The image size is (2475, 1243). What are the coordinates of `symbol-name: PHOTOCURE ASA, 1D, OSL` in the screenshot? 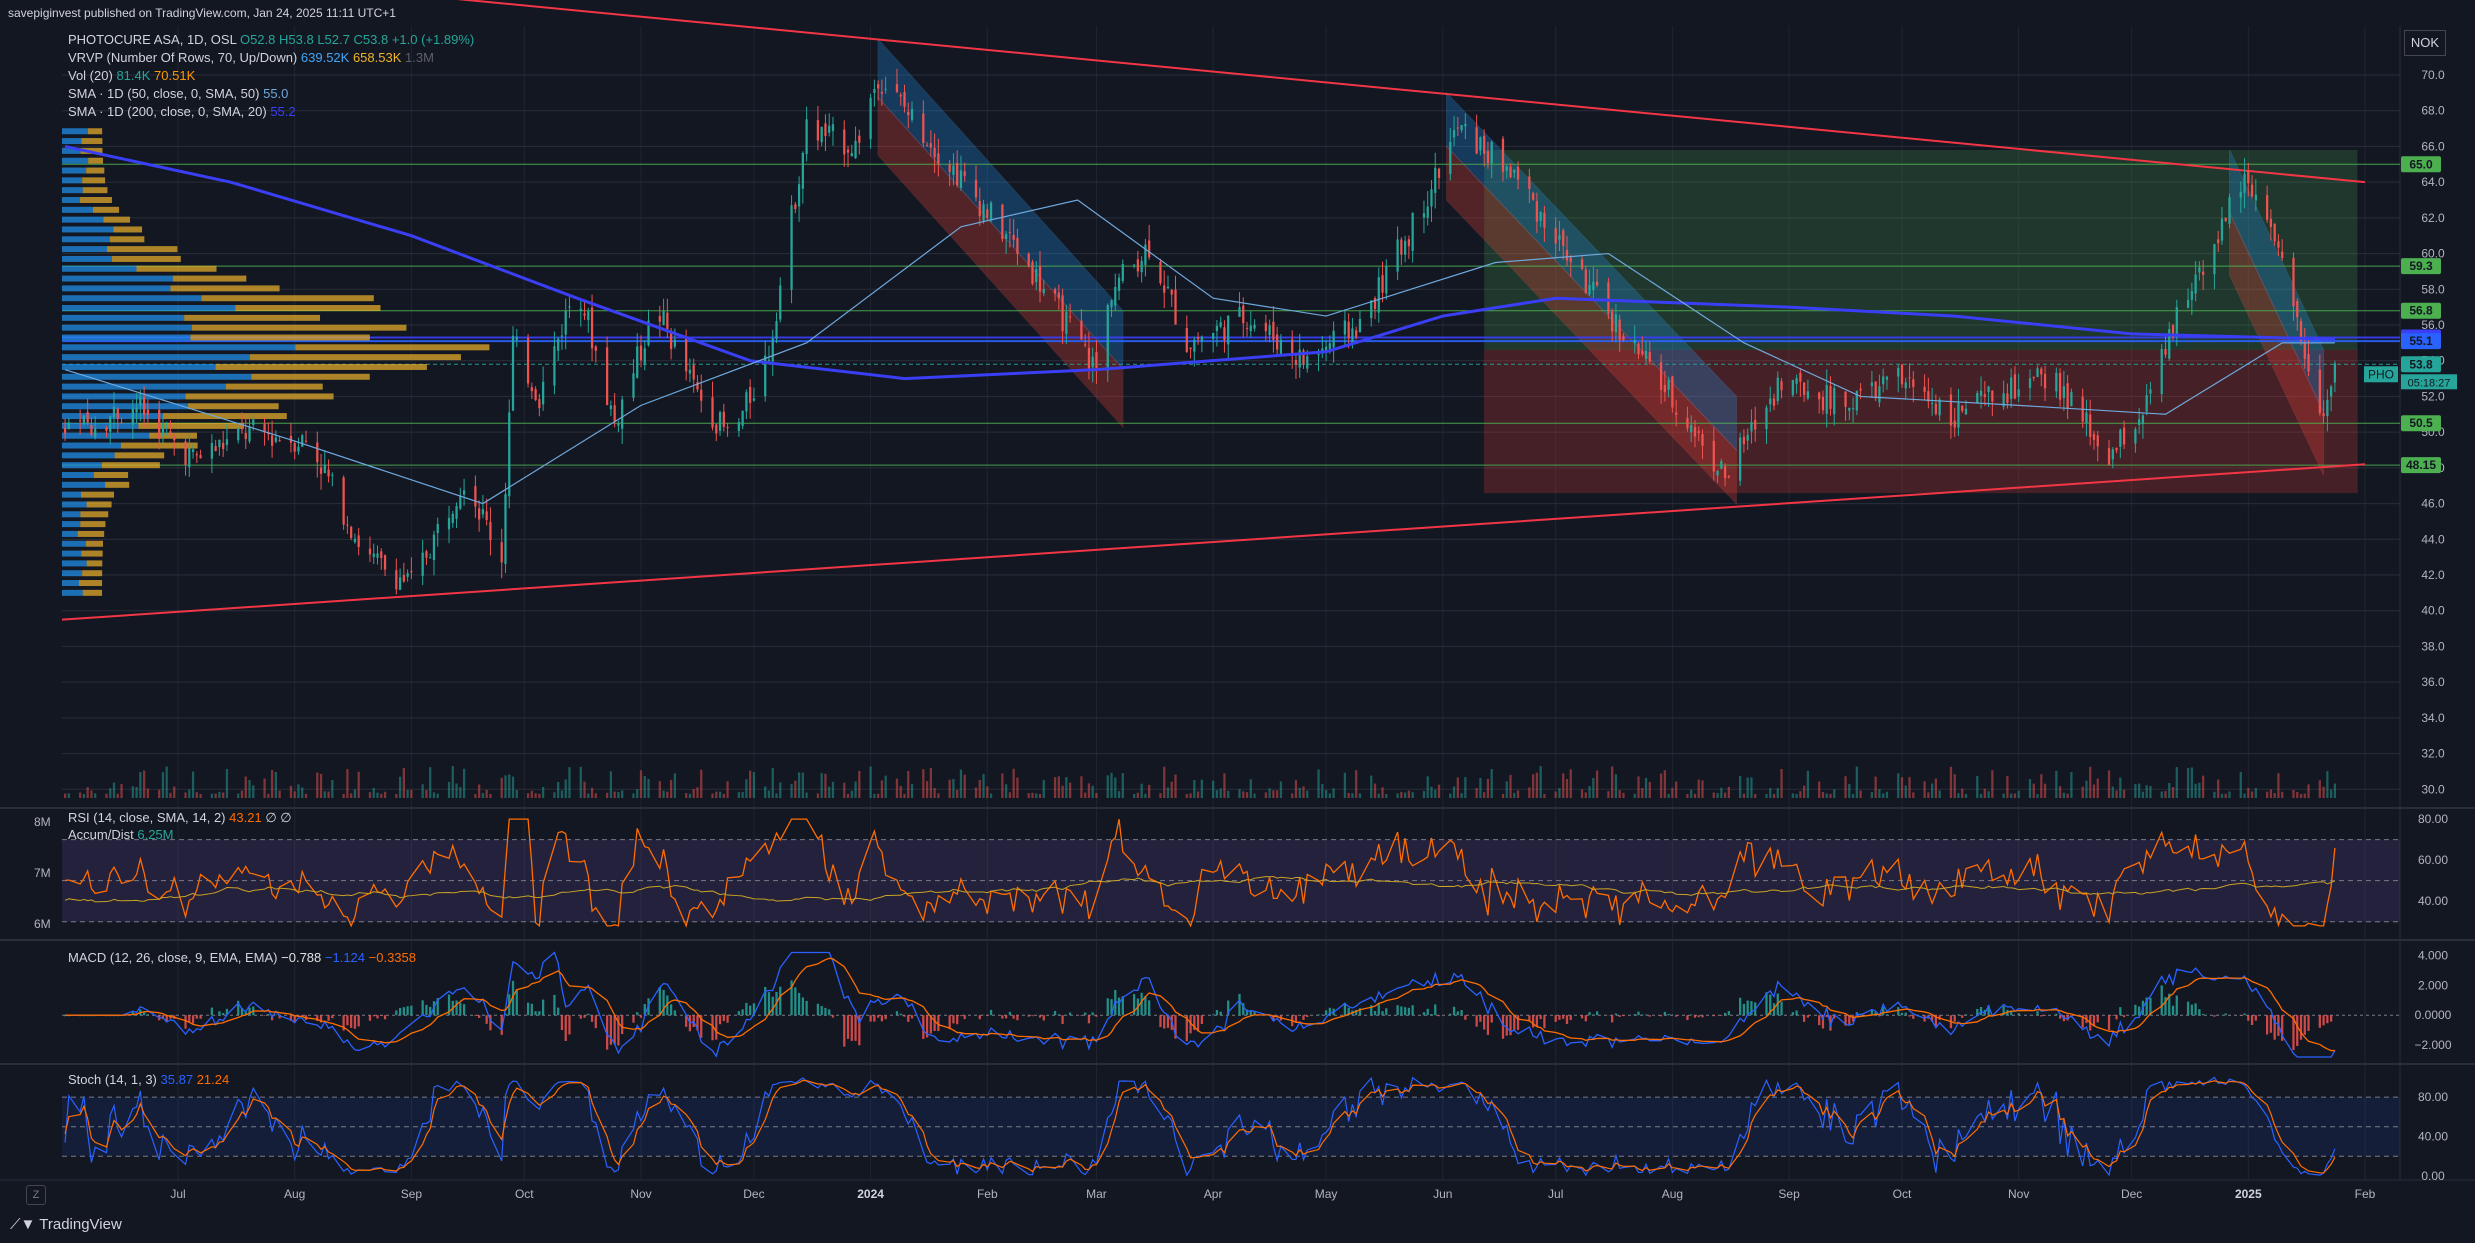 It's located at (152, 39).